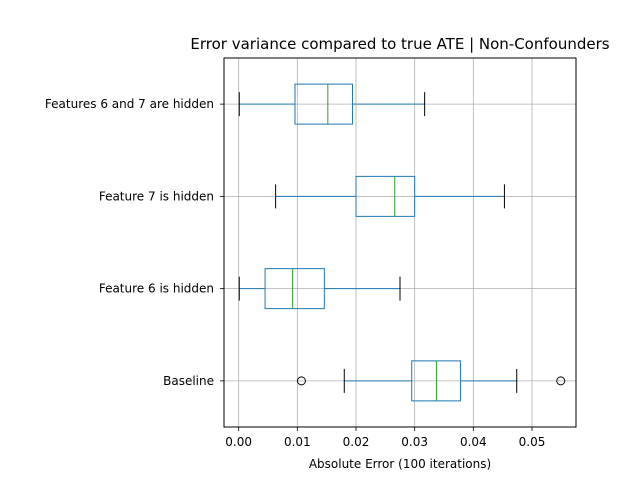 The image size is (640, 480). What do you see at coordinates (356, 442) in the screenshot?
I see `x-tick-label: 0.02` at bounding box center [356, 442].